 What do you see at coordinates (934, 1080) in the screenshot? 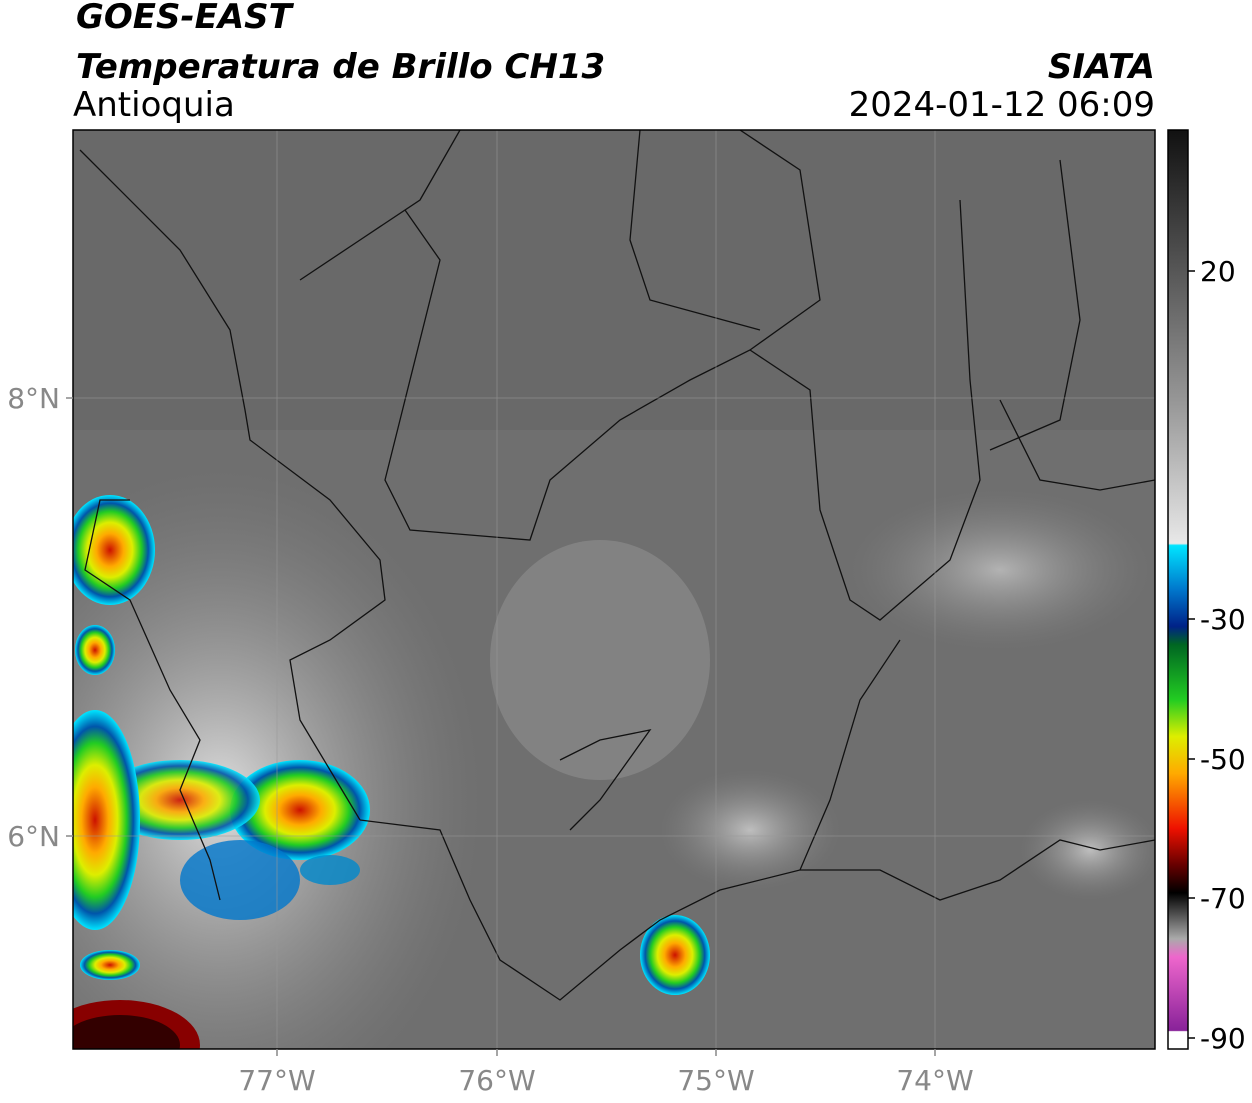
I see `lon-label: 74°W` at bounding box center [934, 1080].